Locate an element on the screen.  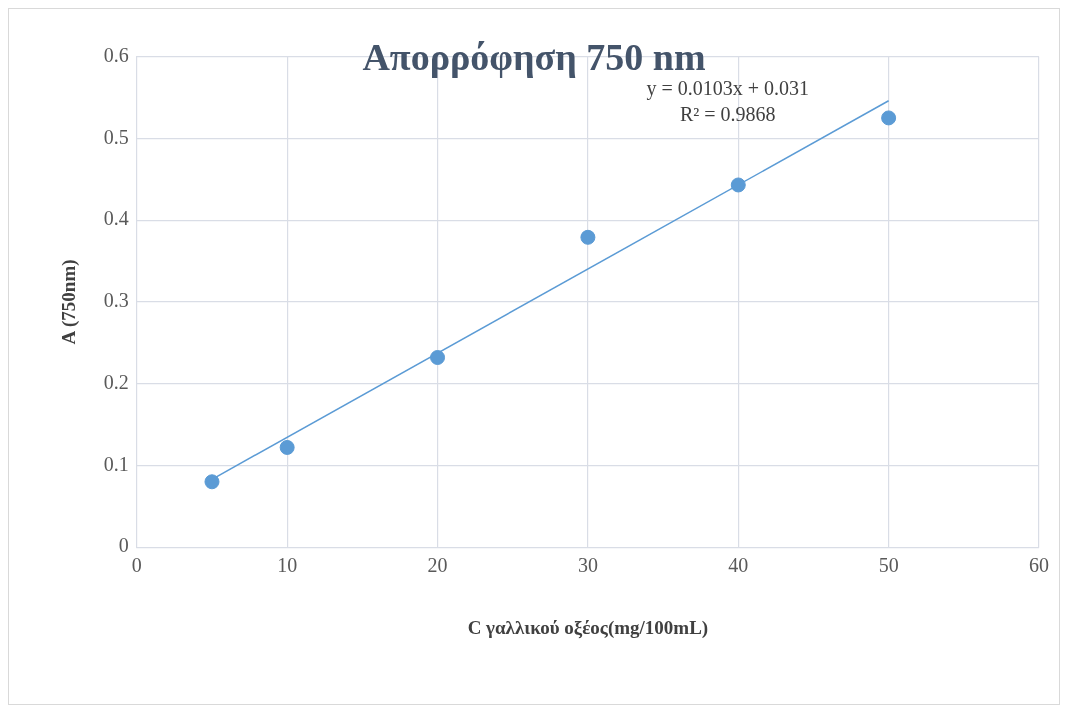
annotation: R² = 0.9868 is located at coordinates (727, 113).